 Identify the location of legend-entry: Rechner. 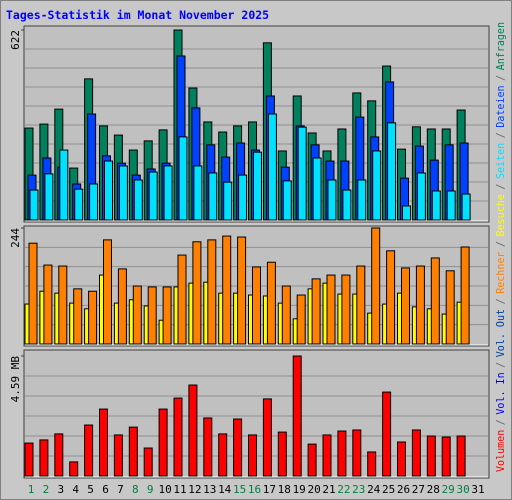
(500, 272).